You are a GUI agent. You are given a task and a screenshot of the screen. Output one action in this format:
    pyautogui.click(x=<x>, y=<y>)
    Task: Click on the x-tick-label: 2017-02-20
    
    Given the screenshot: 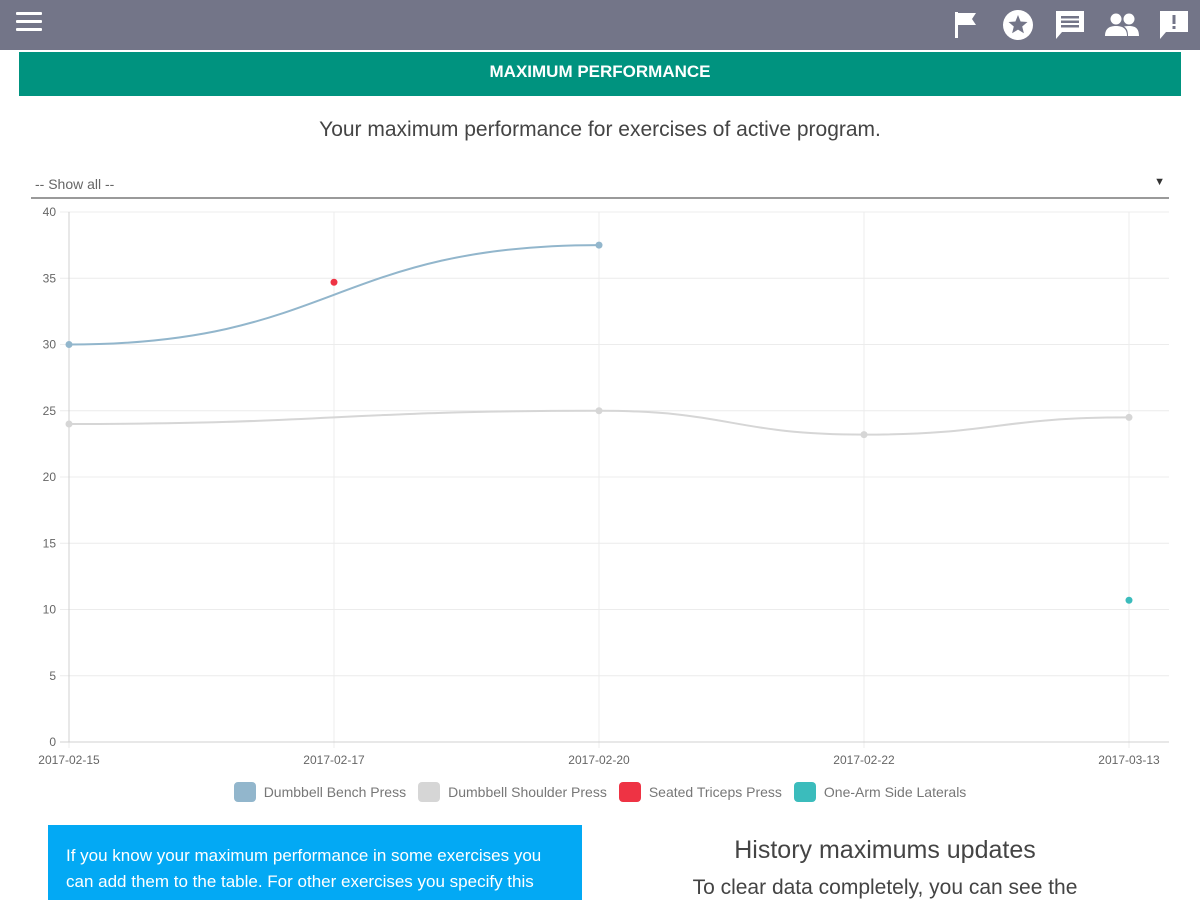 What is the action you would take?
    pyautogui.click(x=599, y=760)
    